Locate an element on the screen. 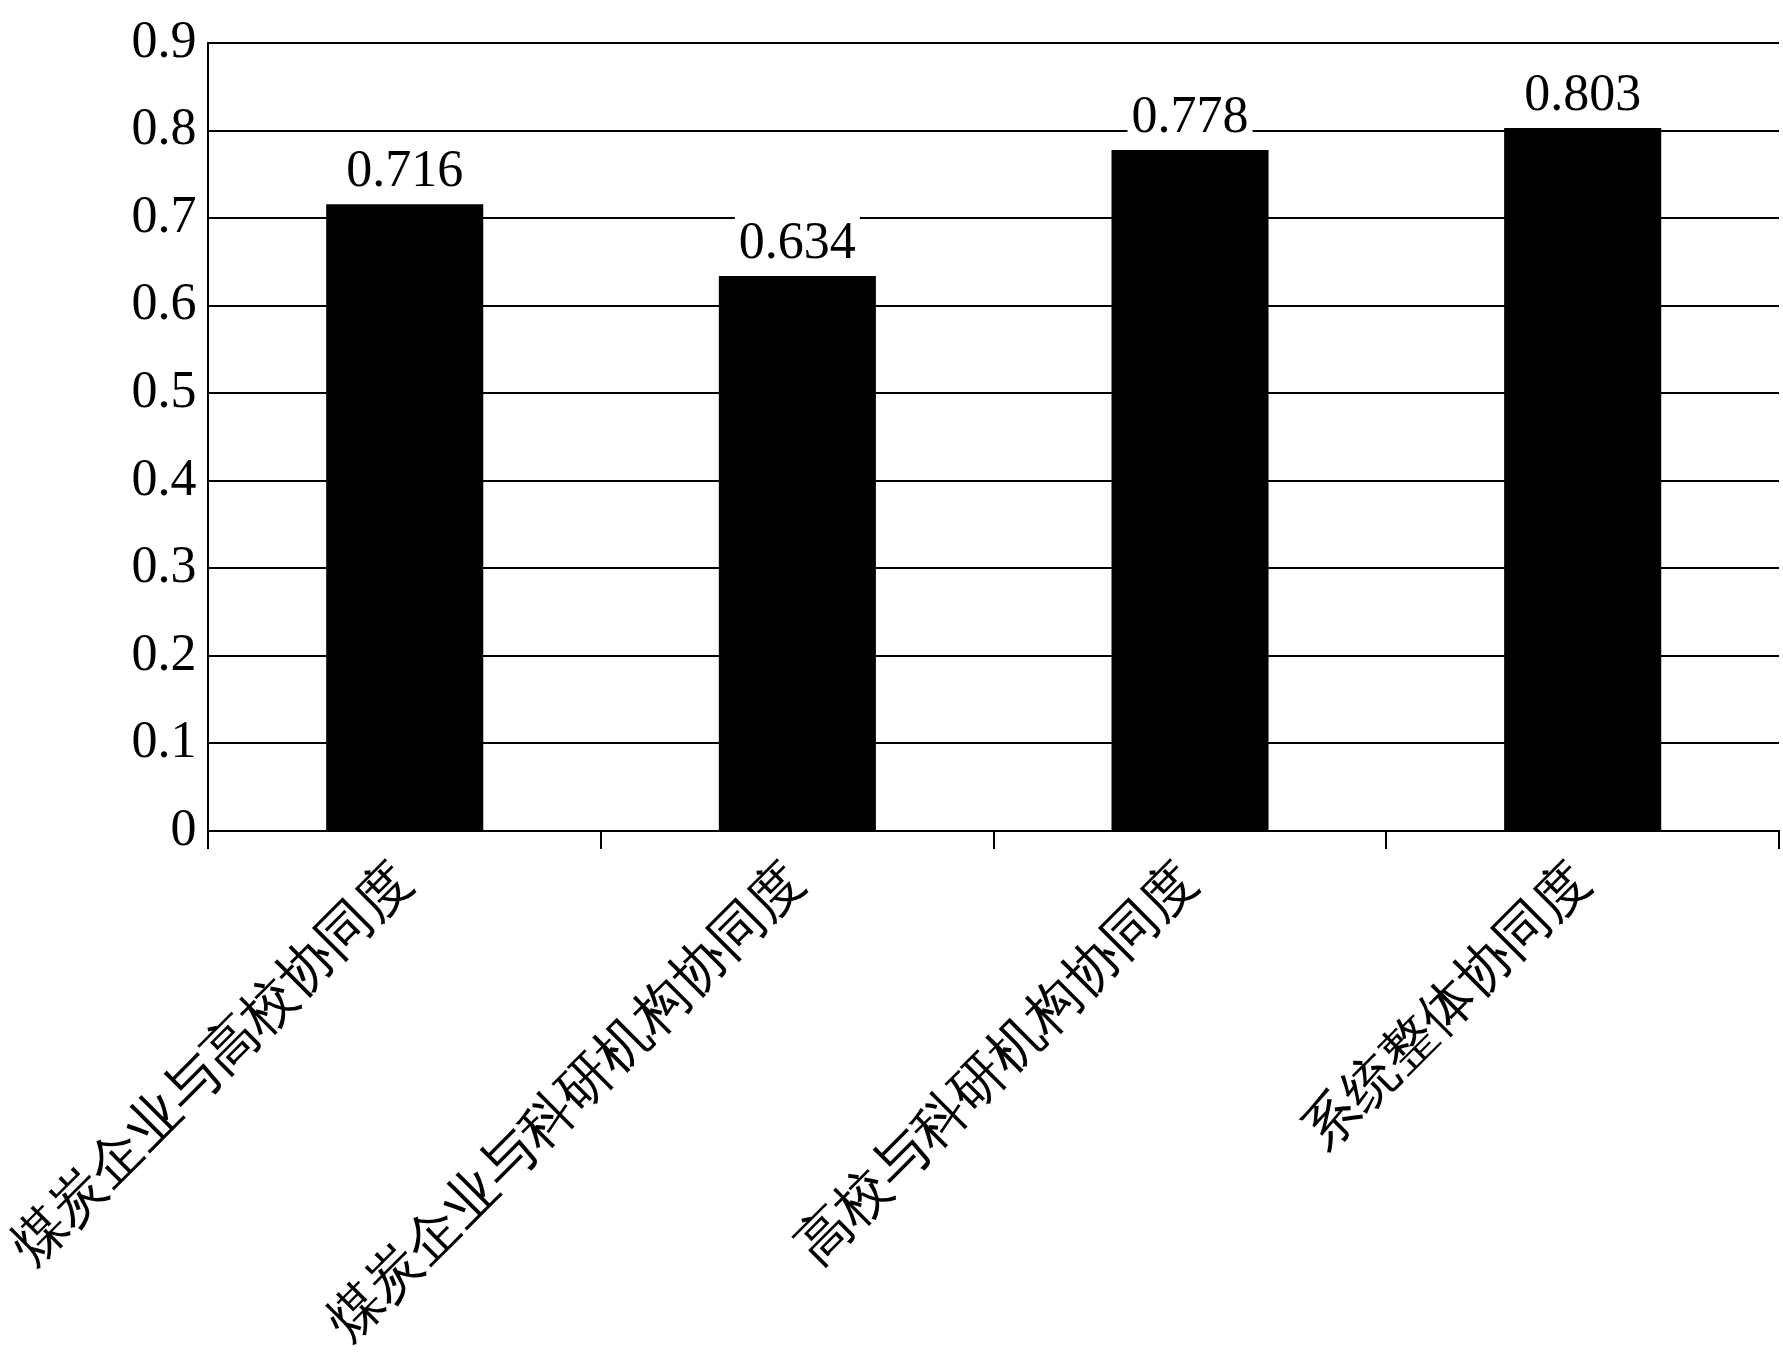  data-label: 0.803 is located at coordinates (1583, 92).